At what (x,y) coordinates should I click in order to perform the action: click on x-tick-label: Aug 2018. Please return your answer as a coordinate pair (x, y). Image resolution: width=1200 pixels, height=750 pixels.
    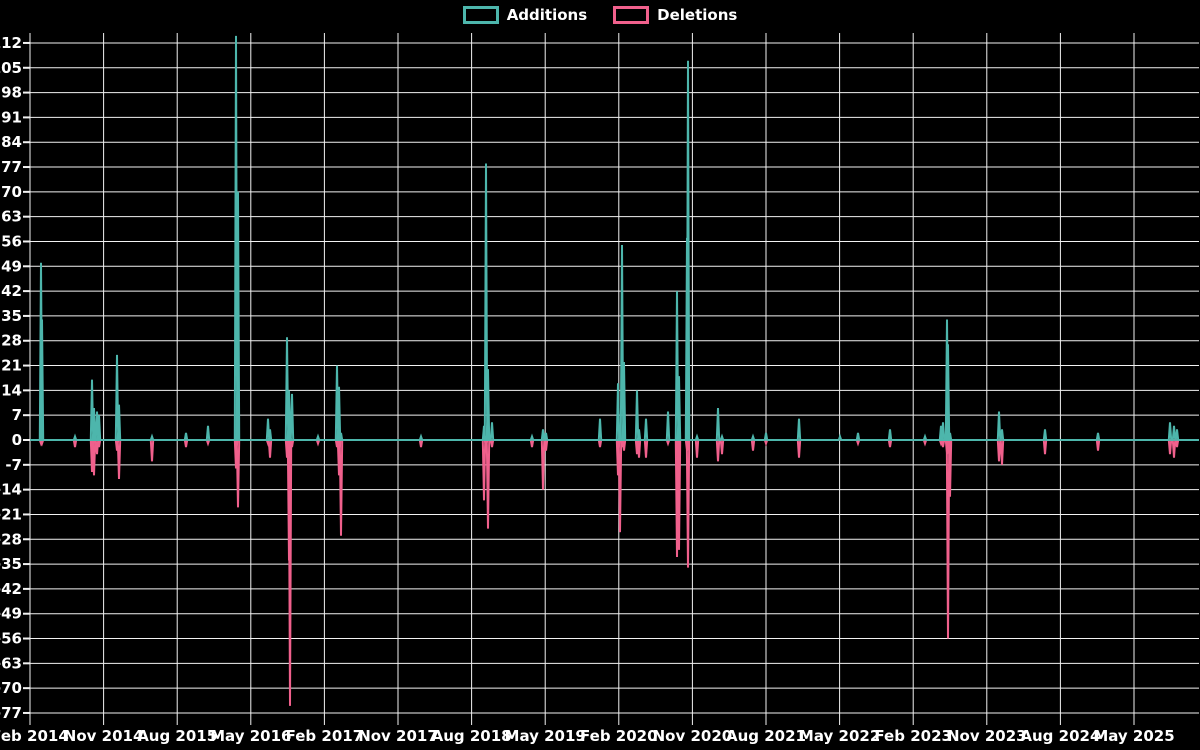
    Looking at the image, I should click on (472, 736).